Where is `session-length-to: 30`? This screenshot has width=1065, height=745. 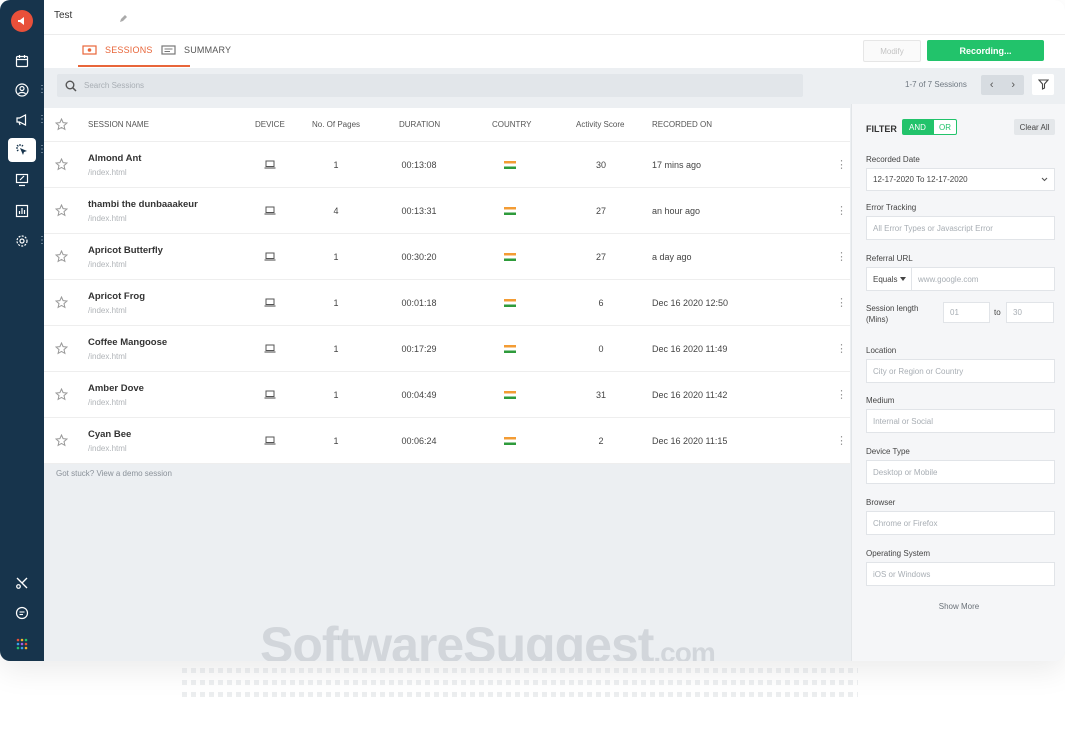 session-length-to: 30 is located at coordinates (1030, 312).